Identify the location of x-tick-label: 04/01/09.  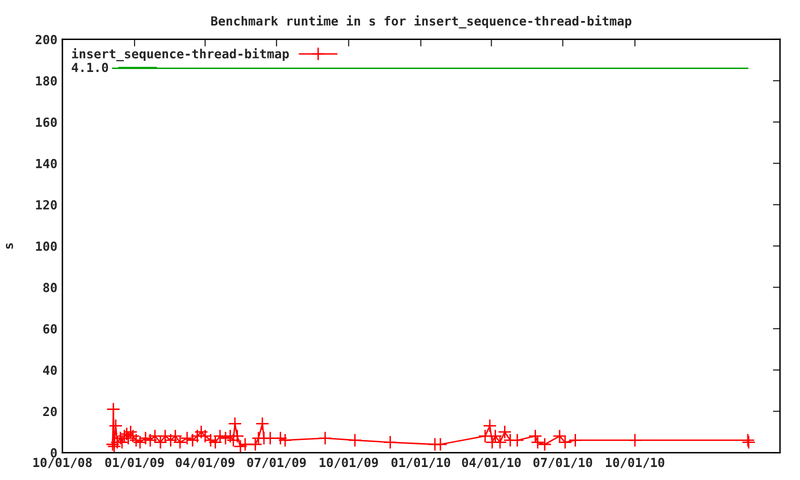
(205, 463).